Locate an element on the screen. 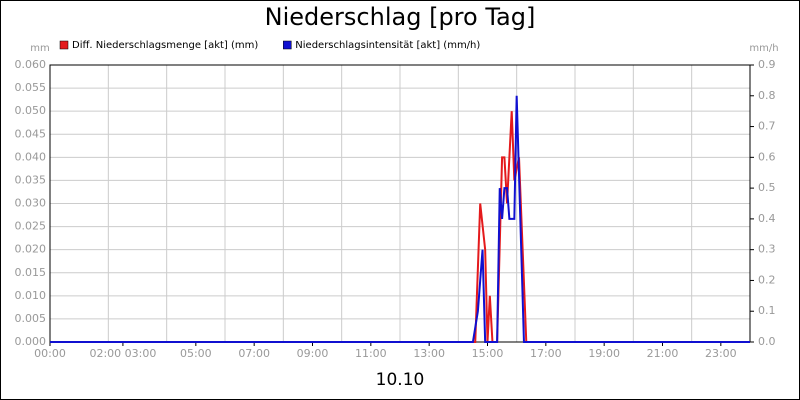  y-tick-label: 0.000 is located at coordinates (31, 341).